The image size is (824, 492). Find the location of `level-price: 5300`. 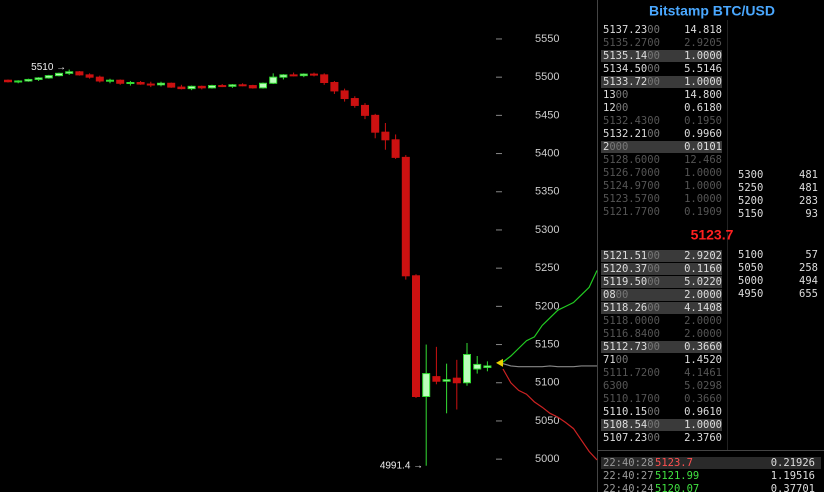

level-price: 5300 is located at coordinates (750, 175).